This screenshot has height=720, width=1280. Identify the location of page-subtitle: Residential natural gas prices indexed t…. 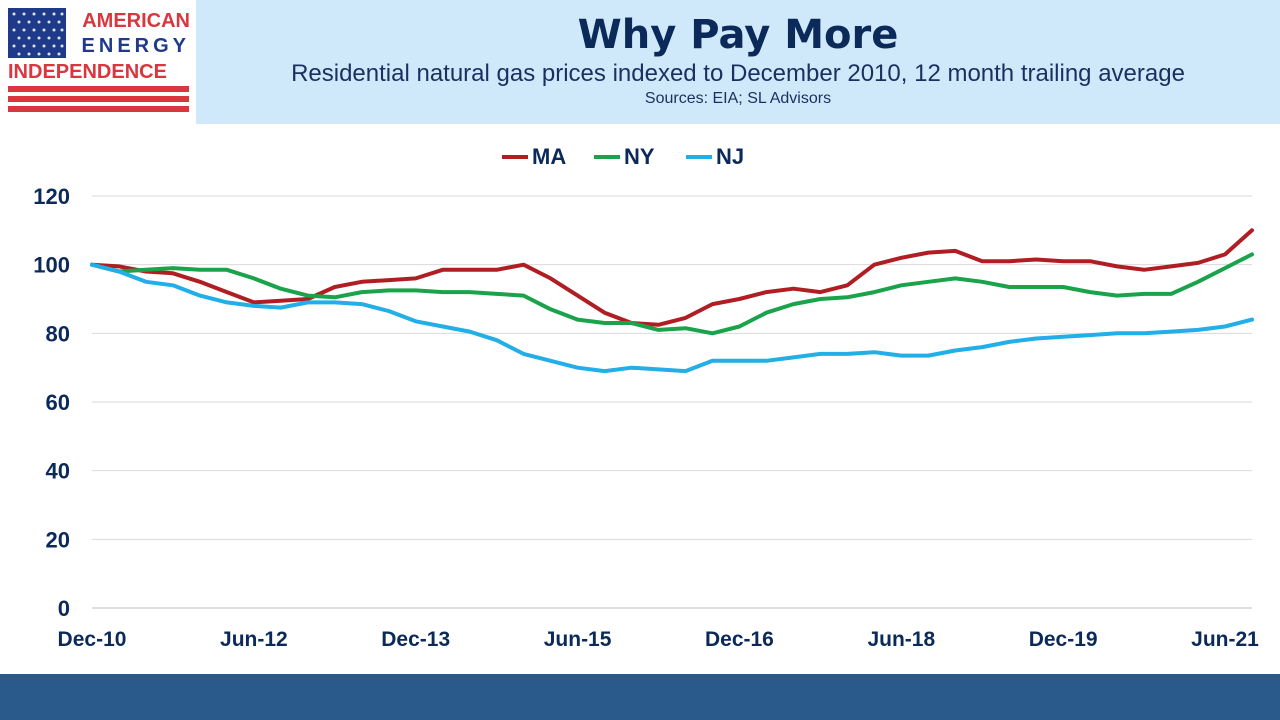
(738, 73).